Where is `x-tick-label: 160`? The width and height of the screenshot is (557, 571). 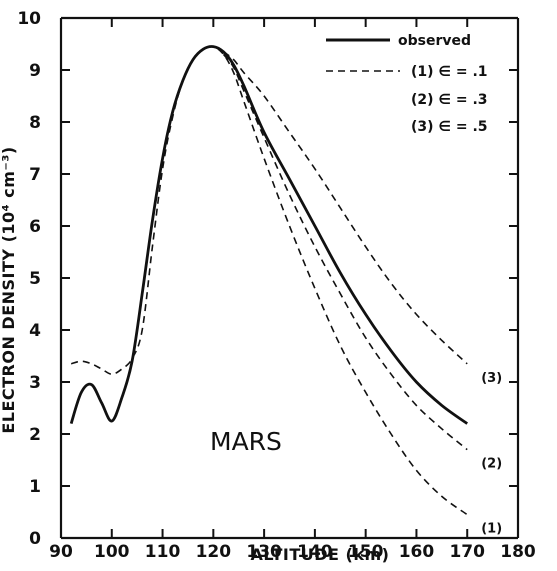 x-tick-label: 160 is located at coordinates (417, 552).